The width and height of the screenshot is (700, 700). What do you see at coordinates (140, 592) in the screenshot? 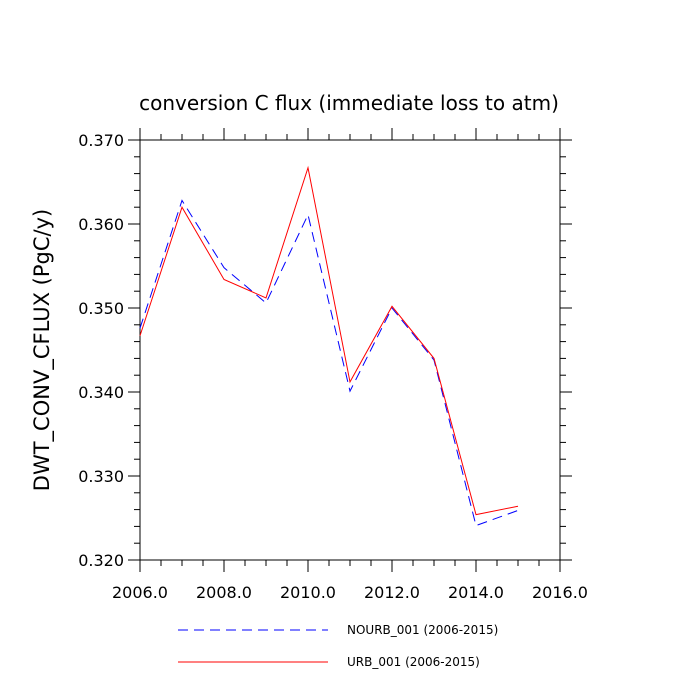
I see `x-tick-label: 2006.0` at bounding box center [140, 592].